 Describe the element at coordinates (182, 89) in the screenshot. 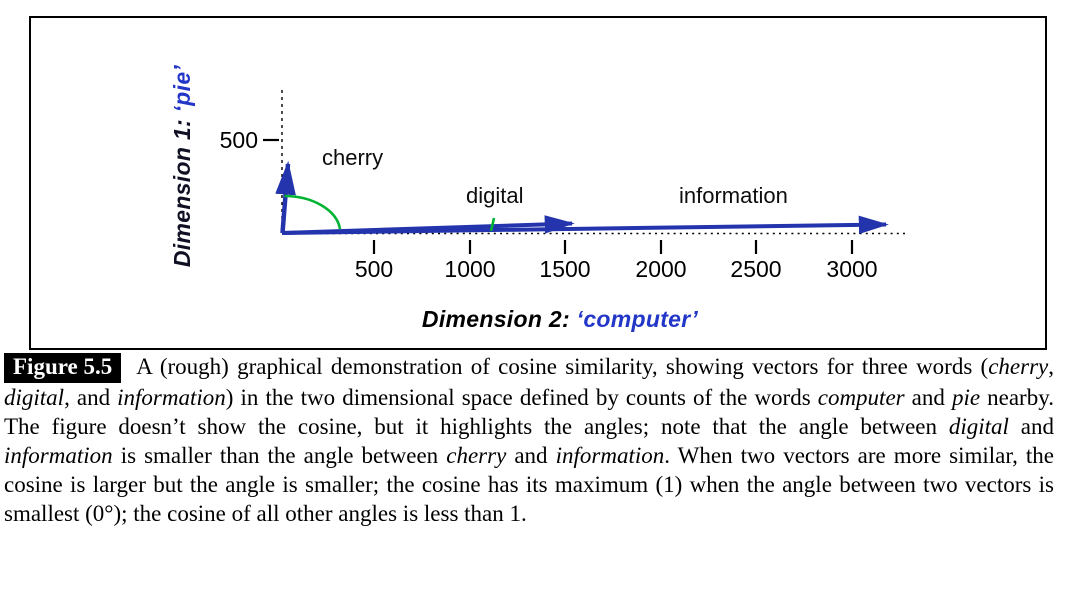

I see `y-axis-title-word: ‘pie’` at that location.